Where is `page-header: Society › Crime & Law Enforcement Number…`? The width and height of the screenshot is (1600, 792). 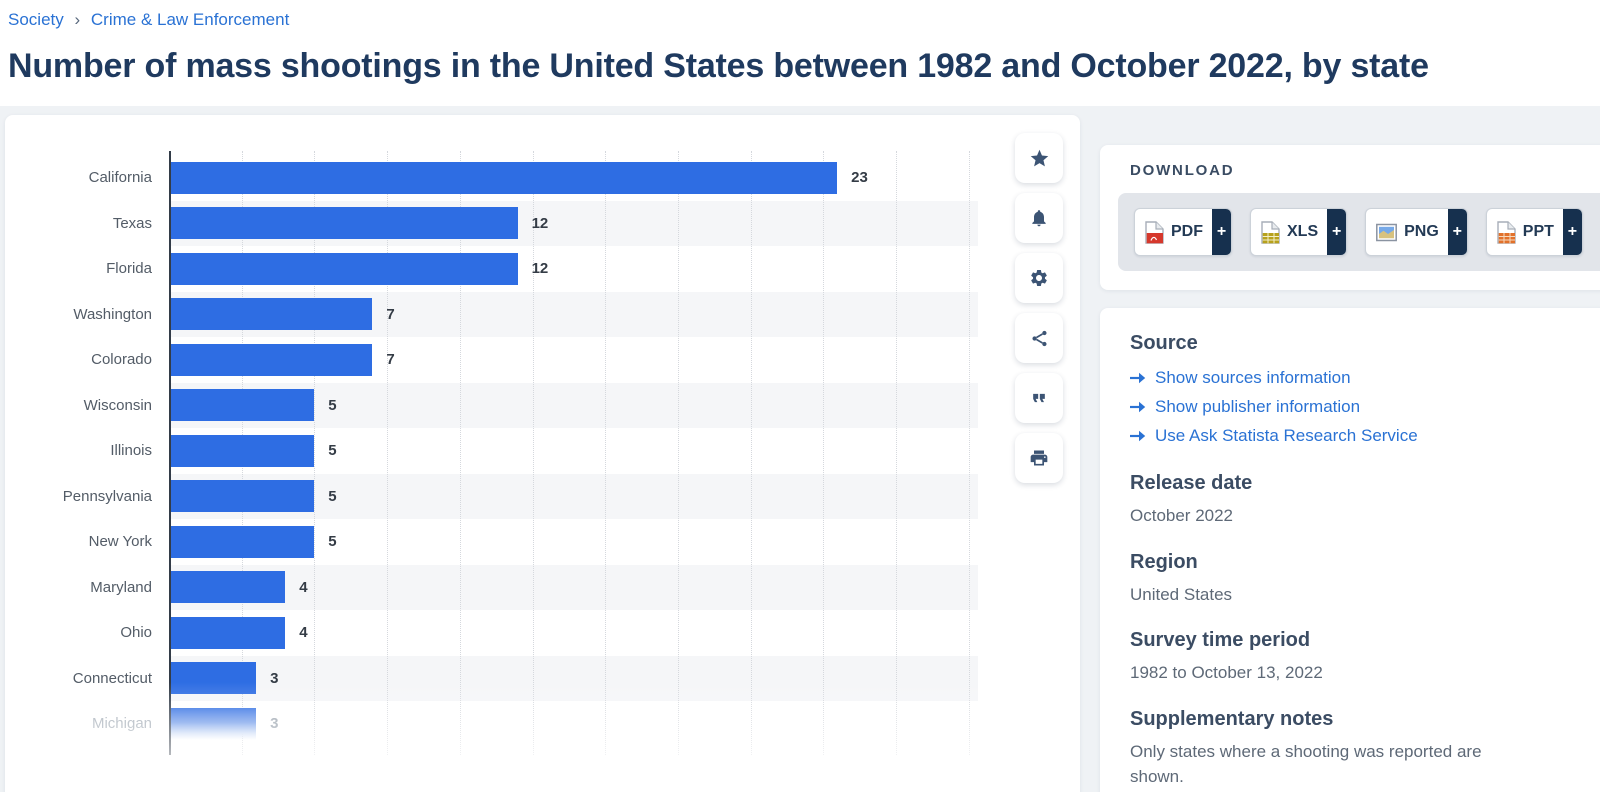 page-header: Society › Crime & Law Enforcement Number… is located at coordinates (800, 53).